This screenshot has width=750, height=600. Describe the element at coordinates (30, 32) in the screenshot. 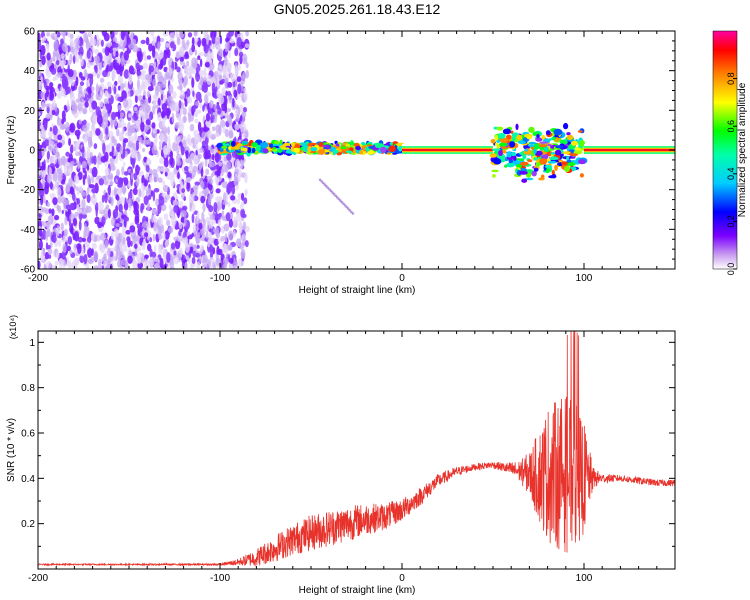

I see `y-tick-label: 60` at that location.